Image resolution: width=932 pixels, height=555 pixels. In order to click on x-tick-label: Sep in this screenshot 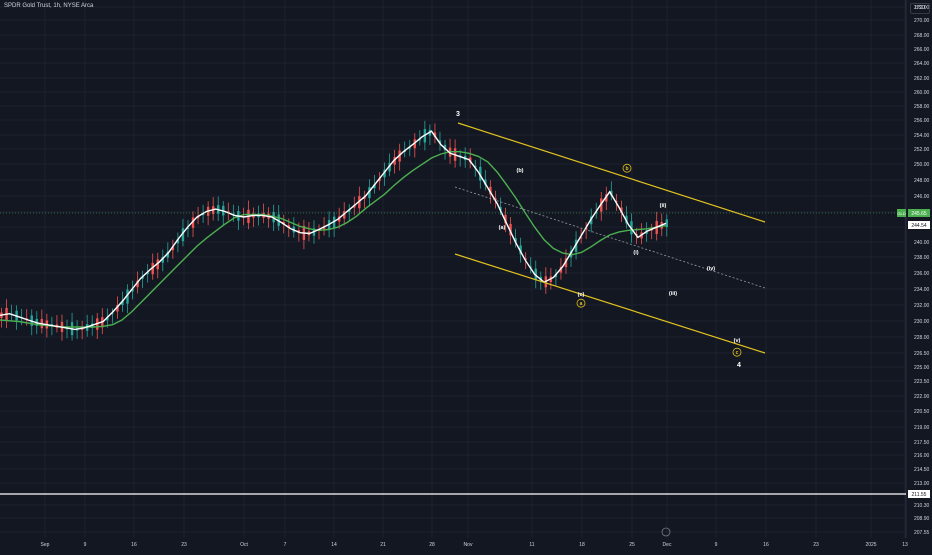, I will do `click(45, 545)`.